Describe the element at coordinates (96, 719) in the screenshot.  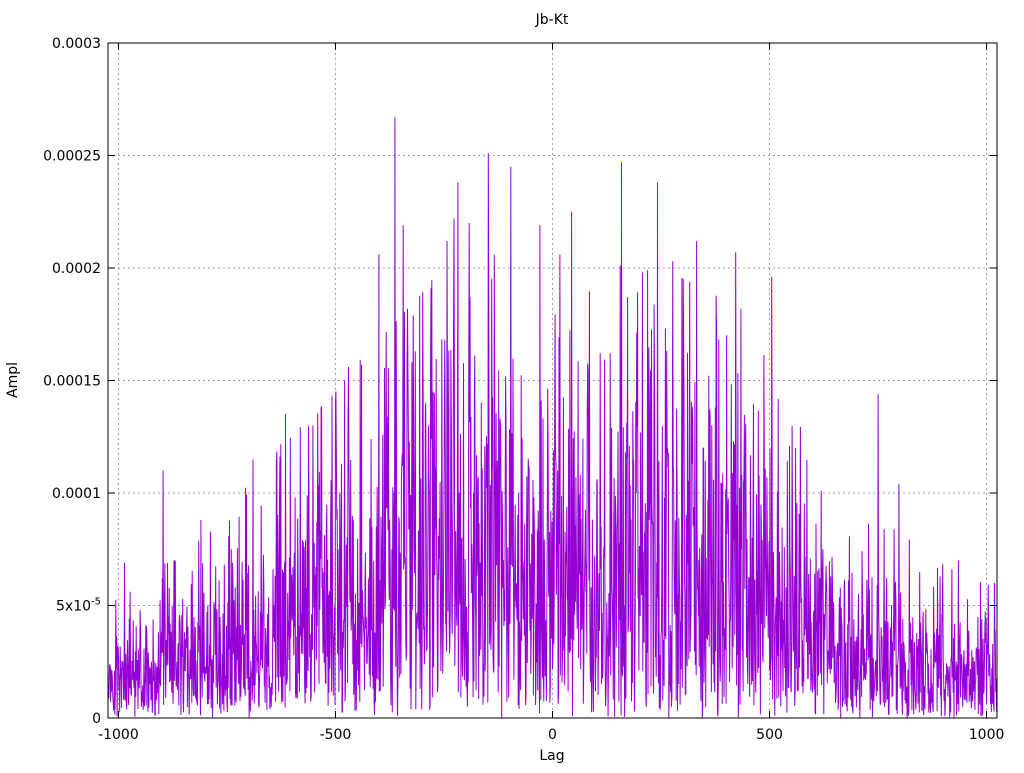
I see `y-tick-label: 0` at that location.